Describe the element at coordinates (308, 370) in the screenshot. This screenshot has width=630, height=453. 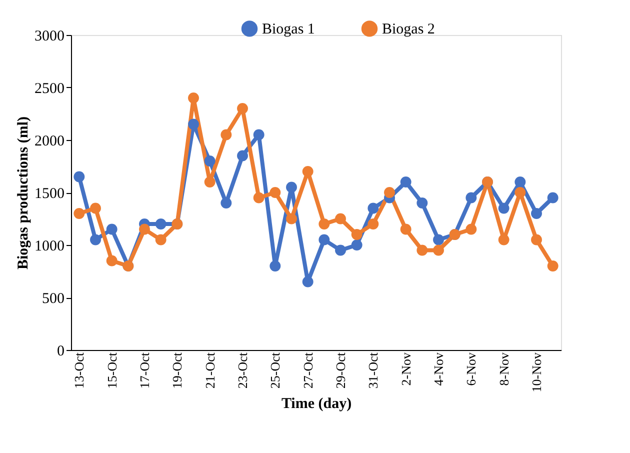
I see `x-tick-label: 27-Oct` at that location.